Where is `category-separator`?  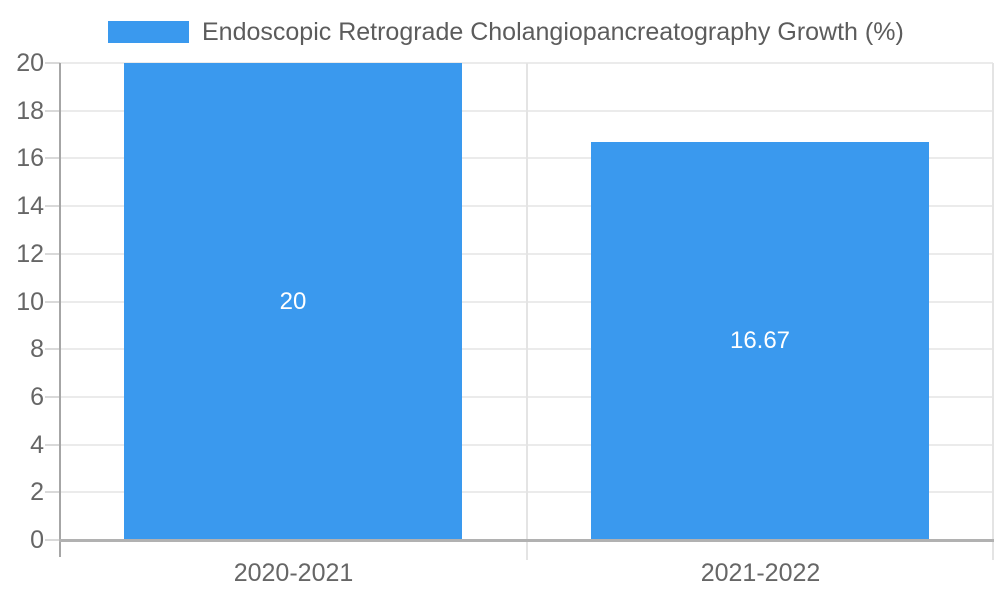 category-separator is located at coordinates (527, 311).